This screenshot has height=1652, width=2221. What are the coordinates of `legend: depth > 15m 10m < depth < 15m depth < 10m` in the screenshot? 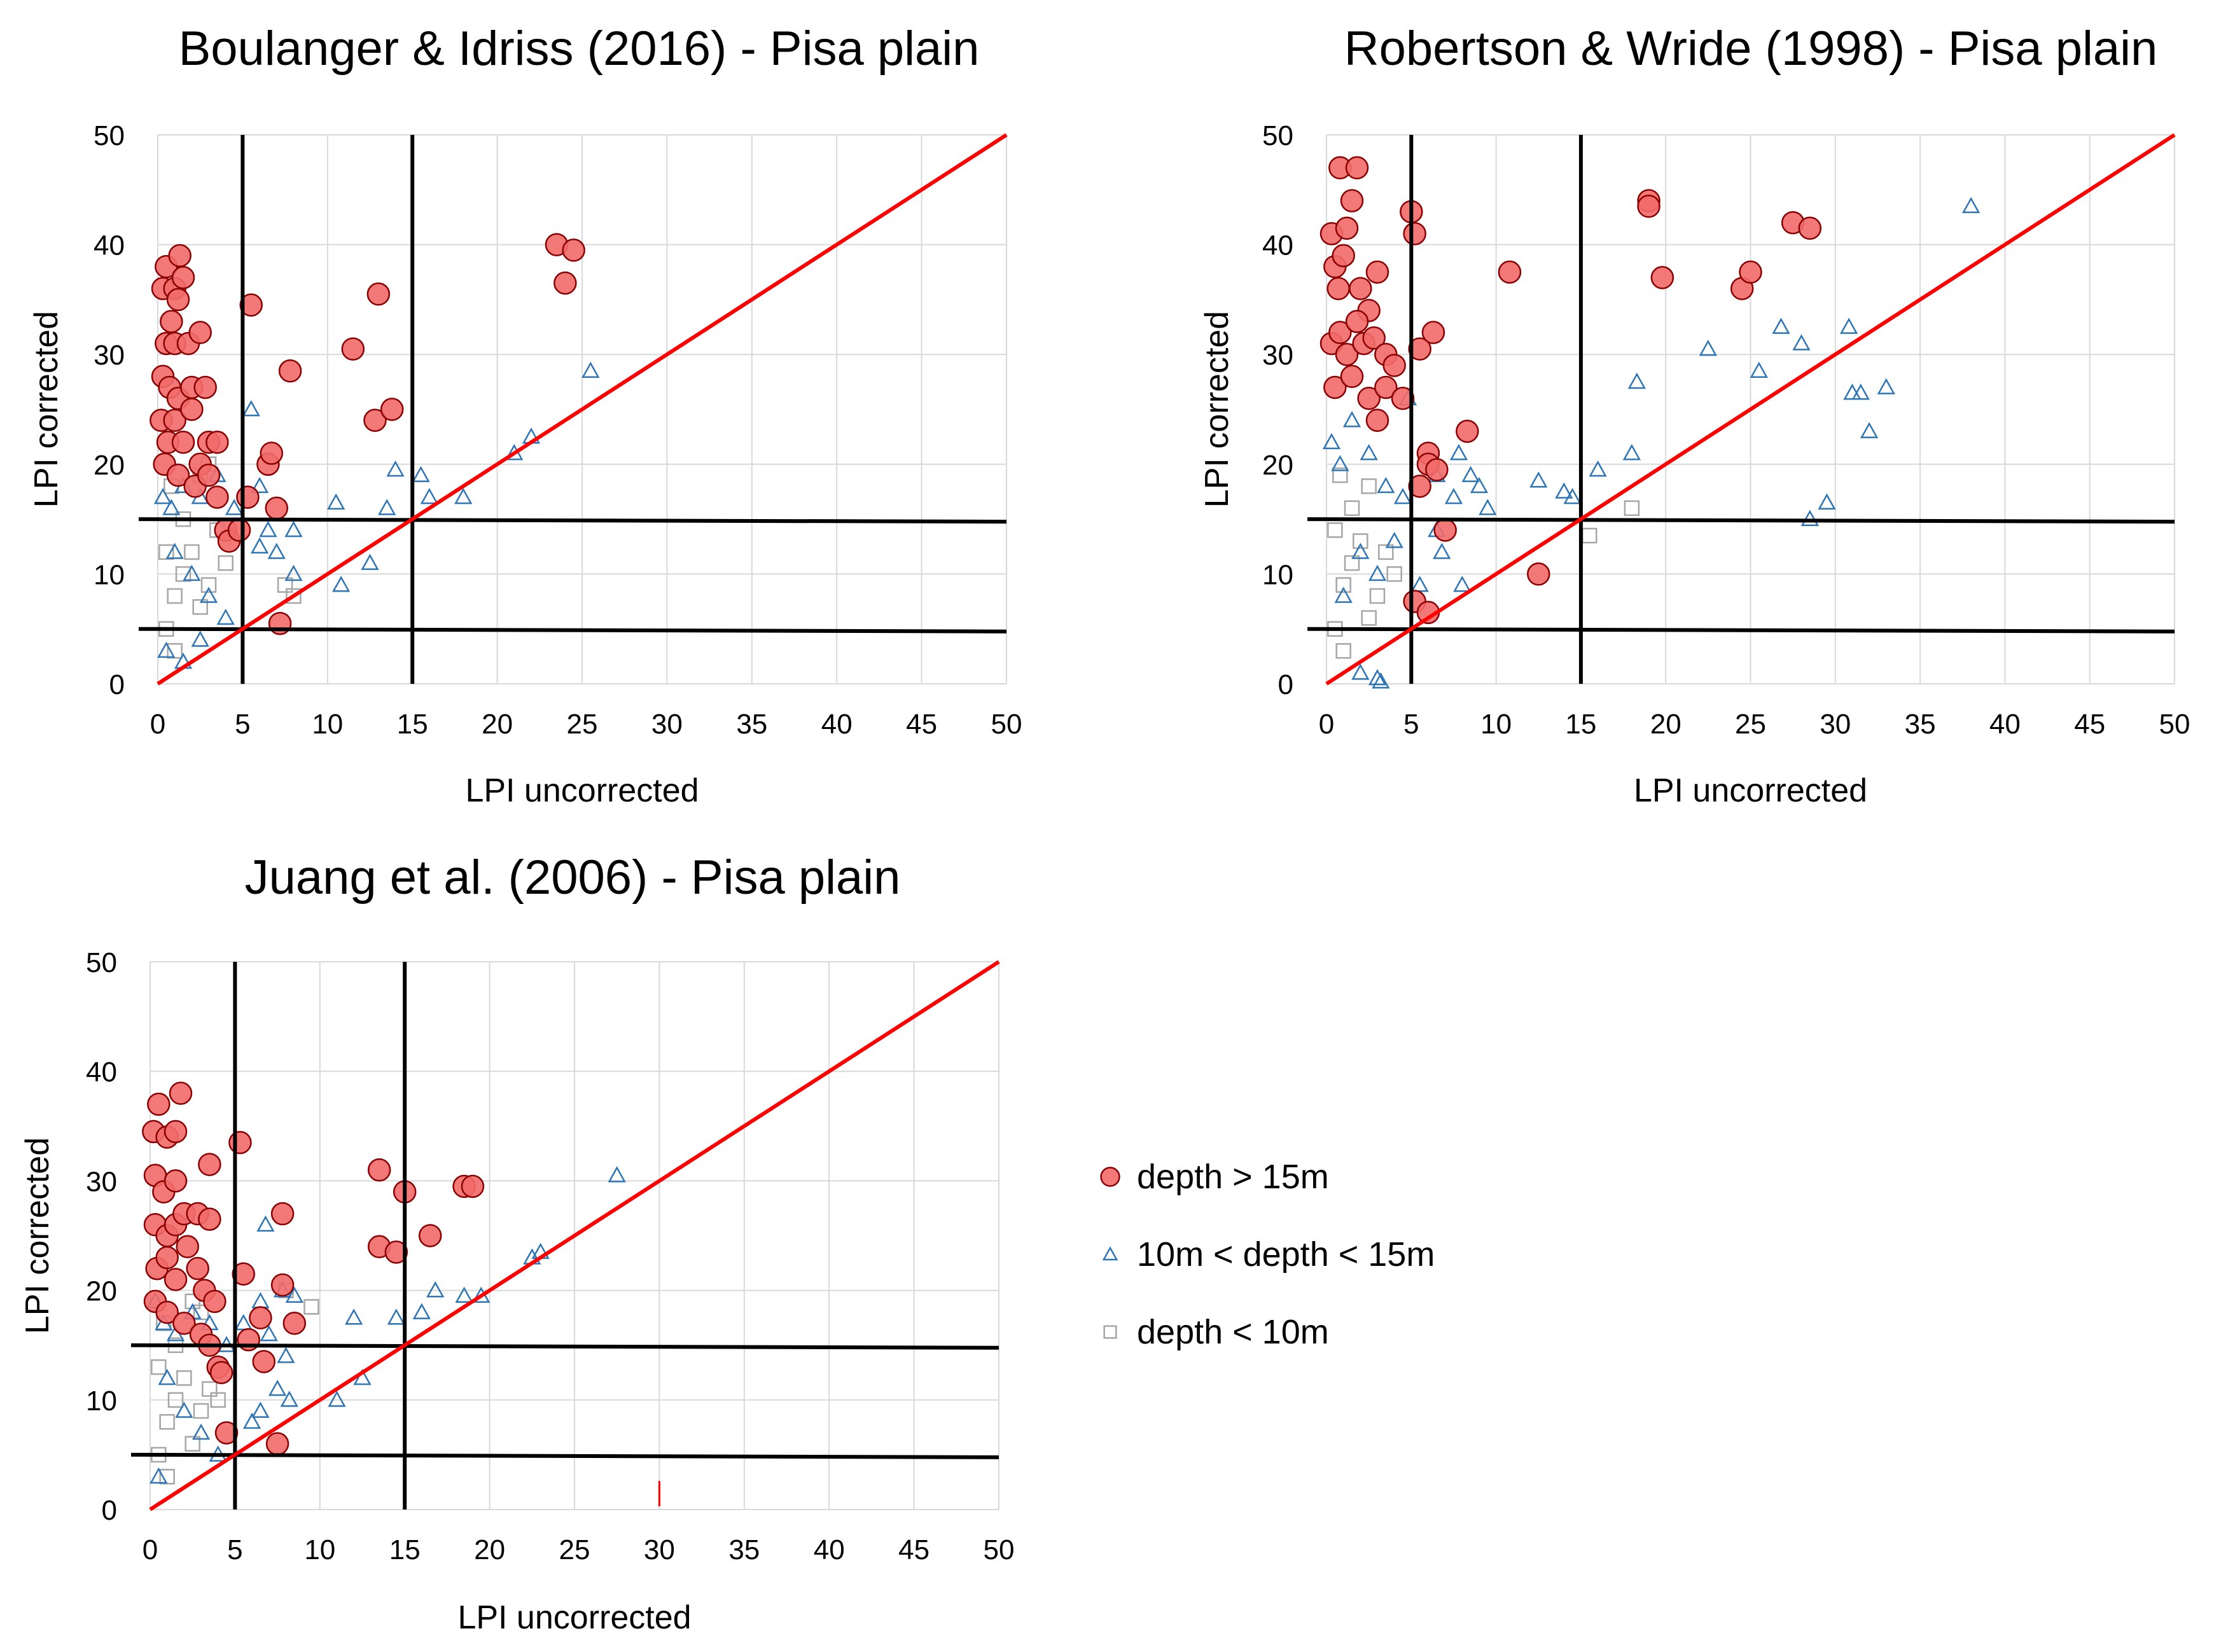 It's located at (1268, 1254).